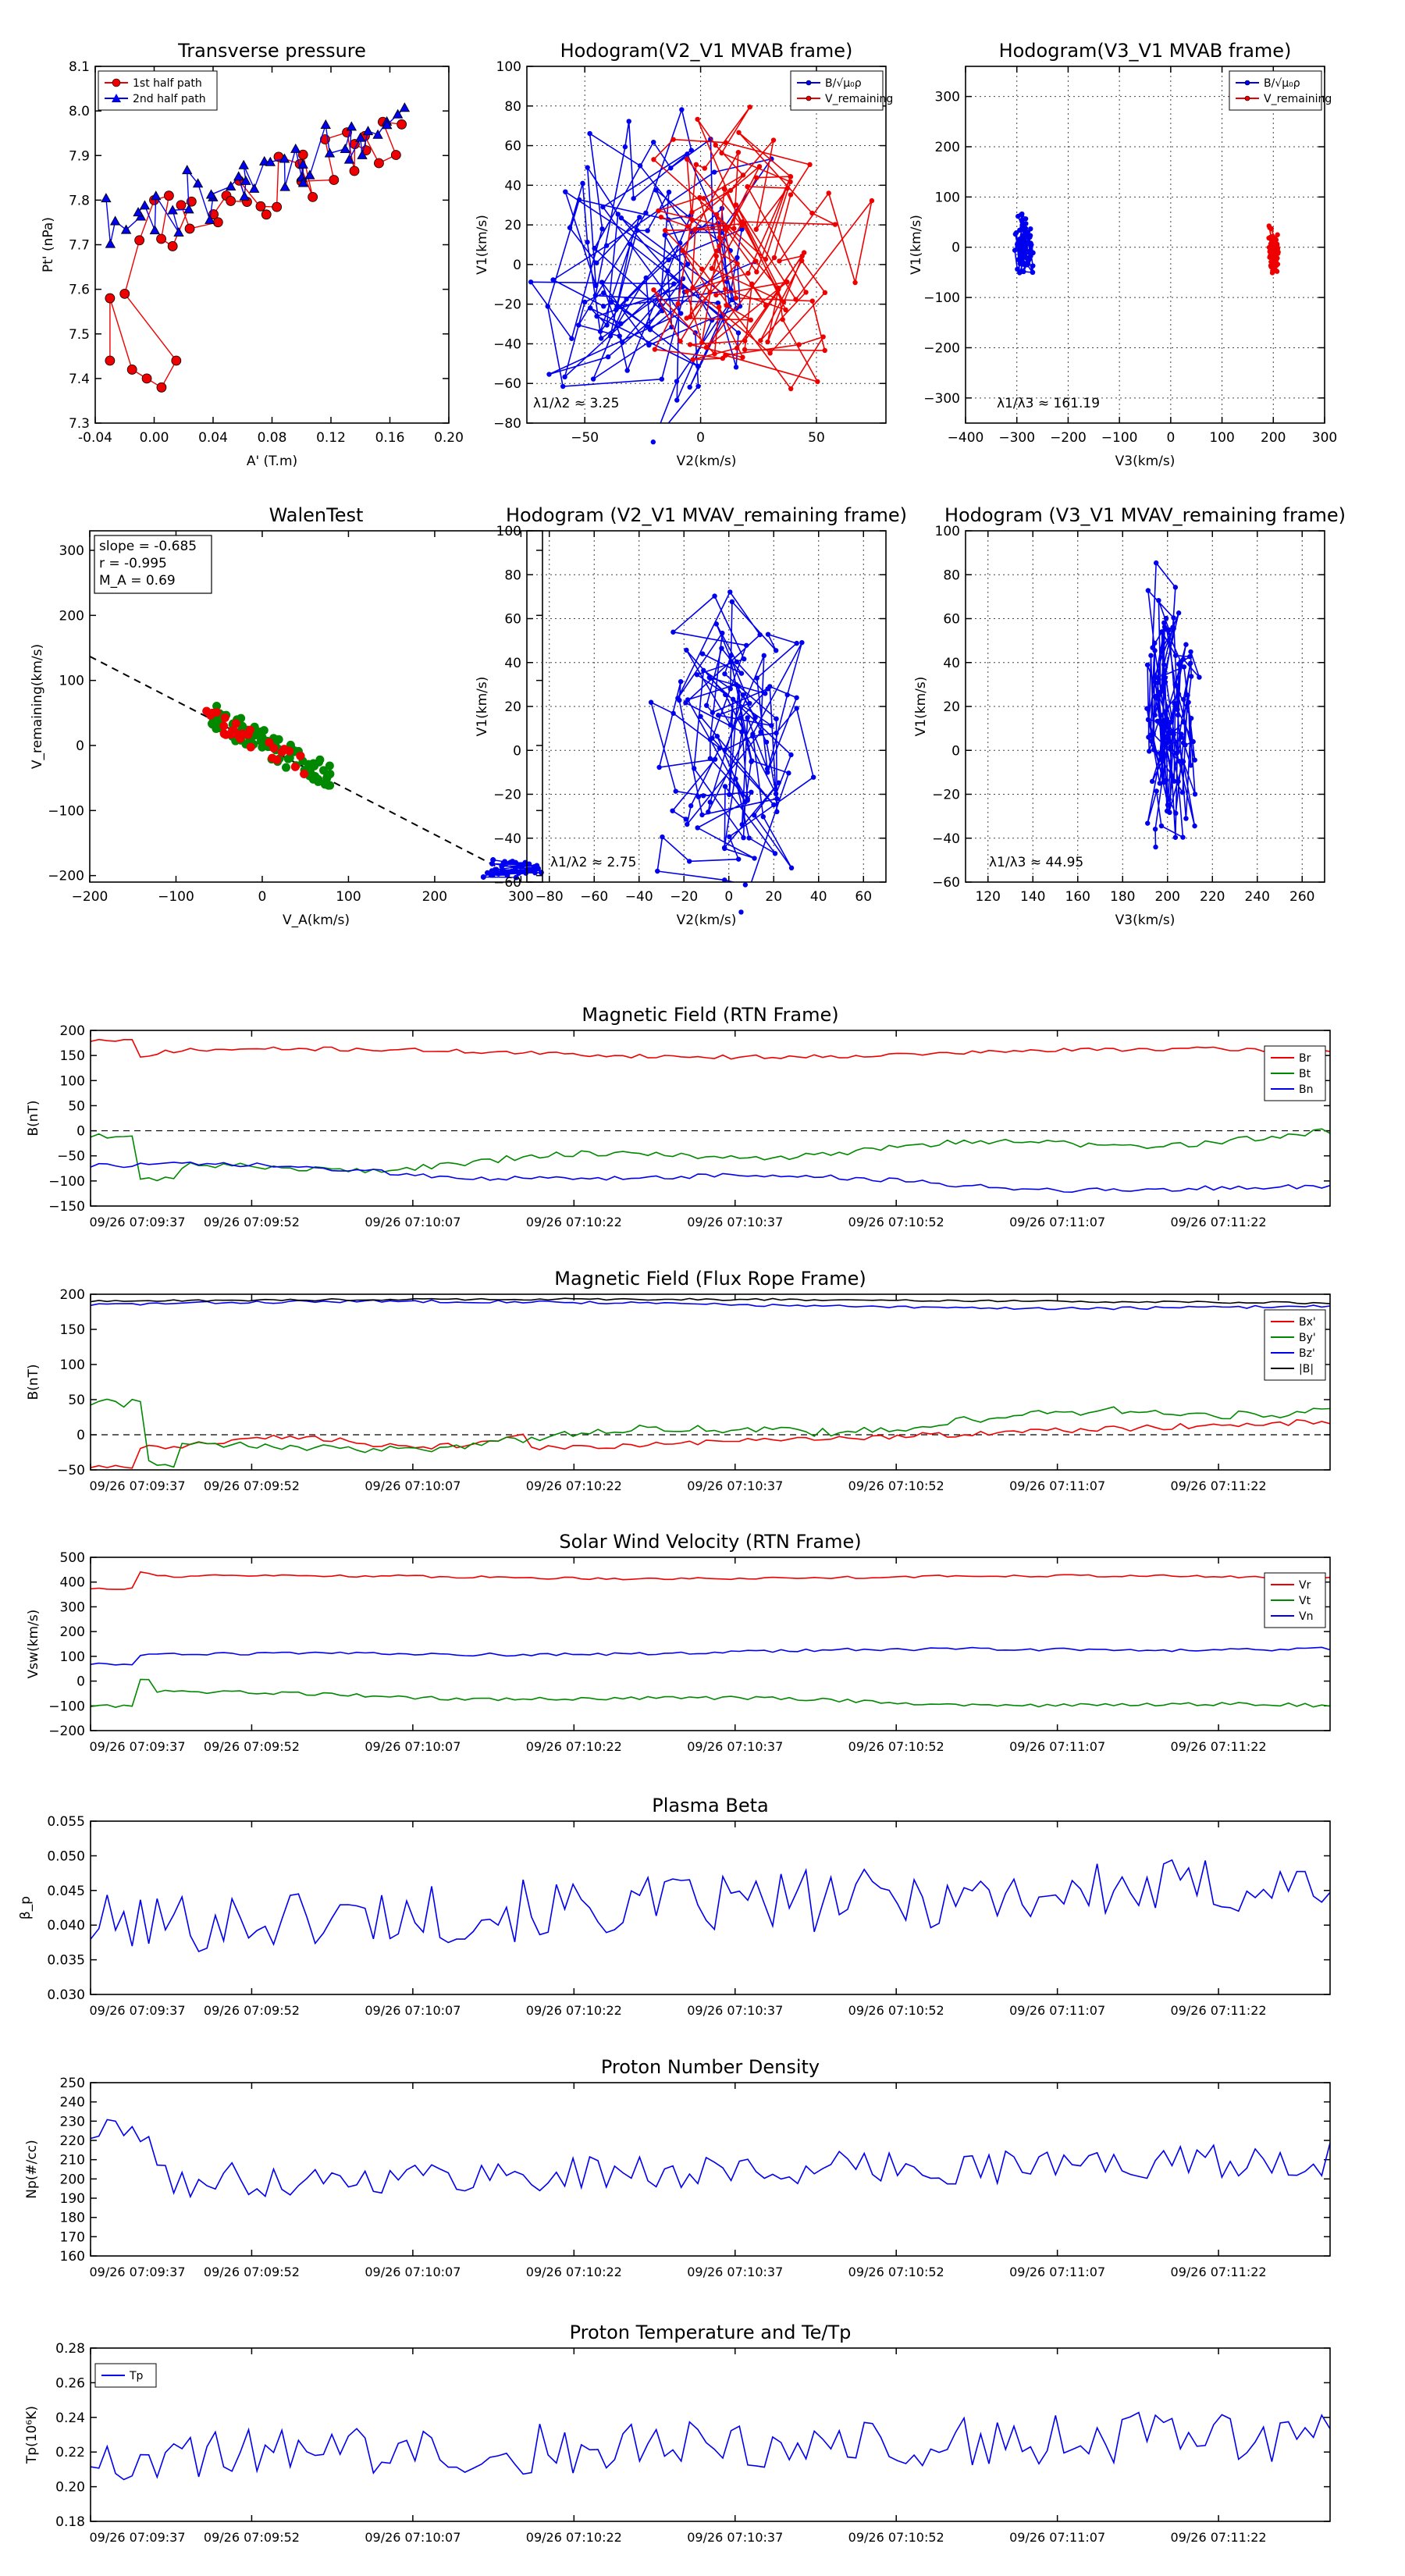 This screenshot has height=2576, width=1405. I want to click on bfr-time-label: 09/26 07:11:22, so click(1219, 1485).